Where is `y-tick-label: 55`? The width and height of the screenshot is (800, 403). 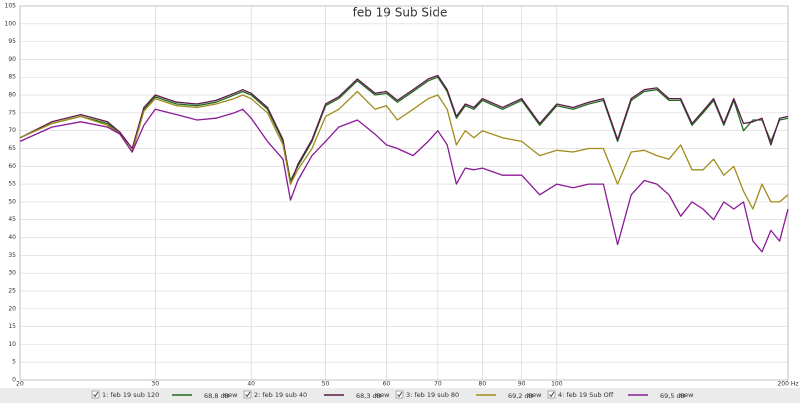 y-tick-label: 55 is located at coordinates (12, 184).